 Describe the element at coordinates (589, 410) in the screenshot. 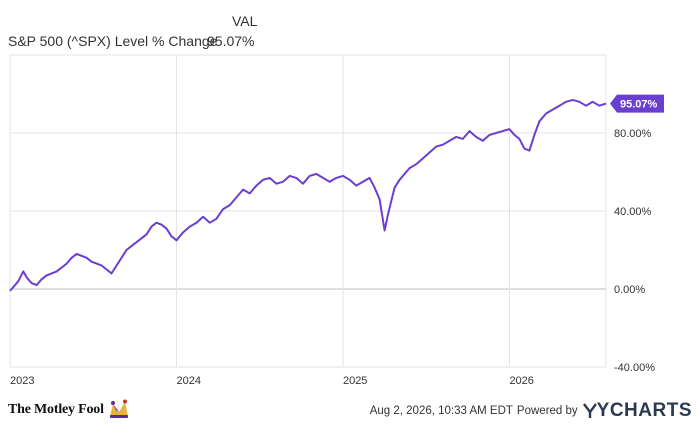

I see `ycharts-mark-icon` at that location.